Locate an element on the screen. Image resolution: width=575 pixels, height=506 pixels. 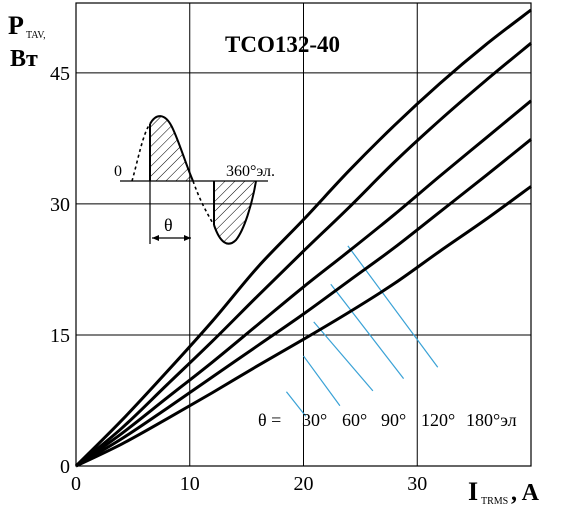
y-tick-label-45: 45 is located at coordinates (60, 74).